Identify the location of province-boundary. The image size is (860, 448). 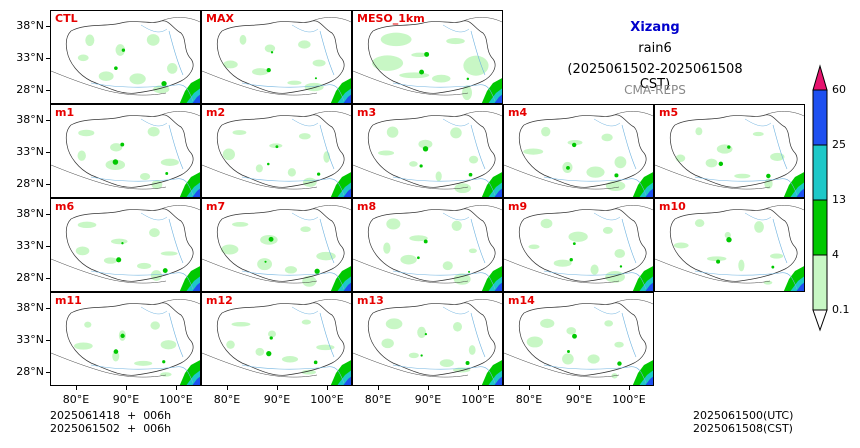
(733, 245).